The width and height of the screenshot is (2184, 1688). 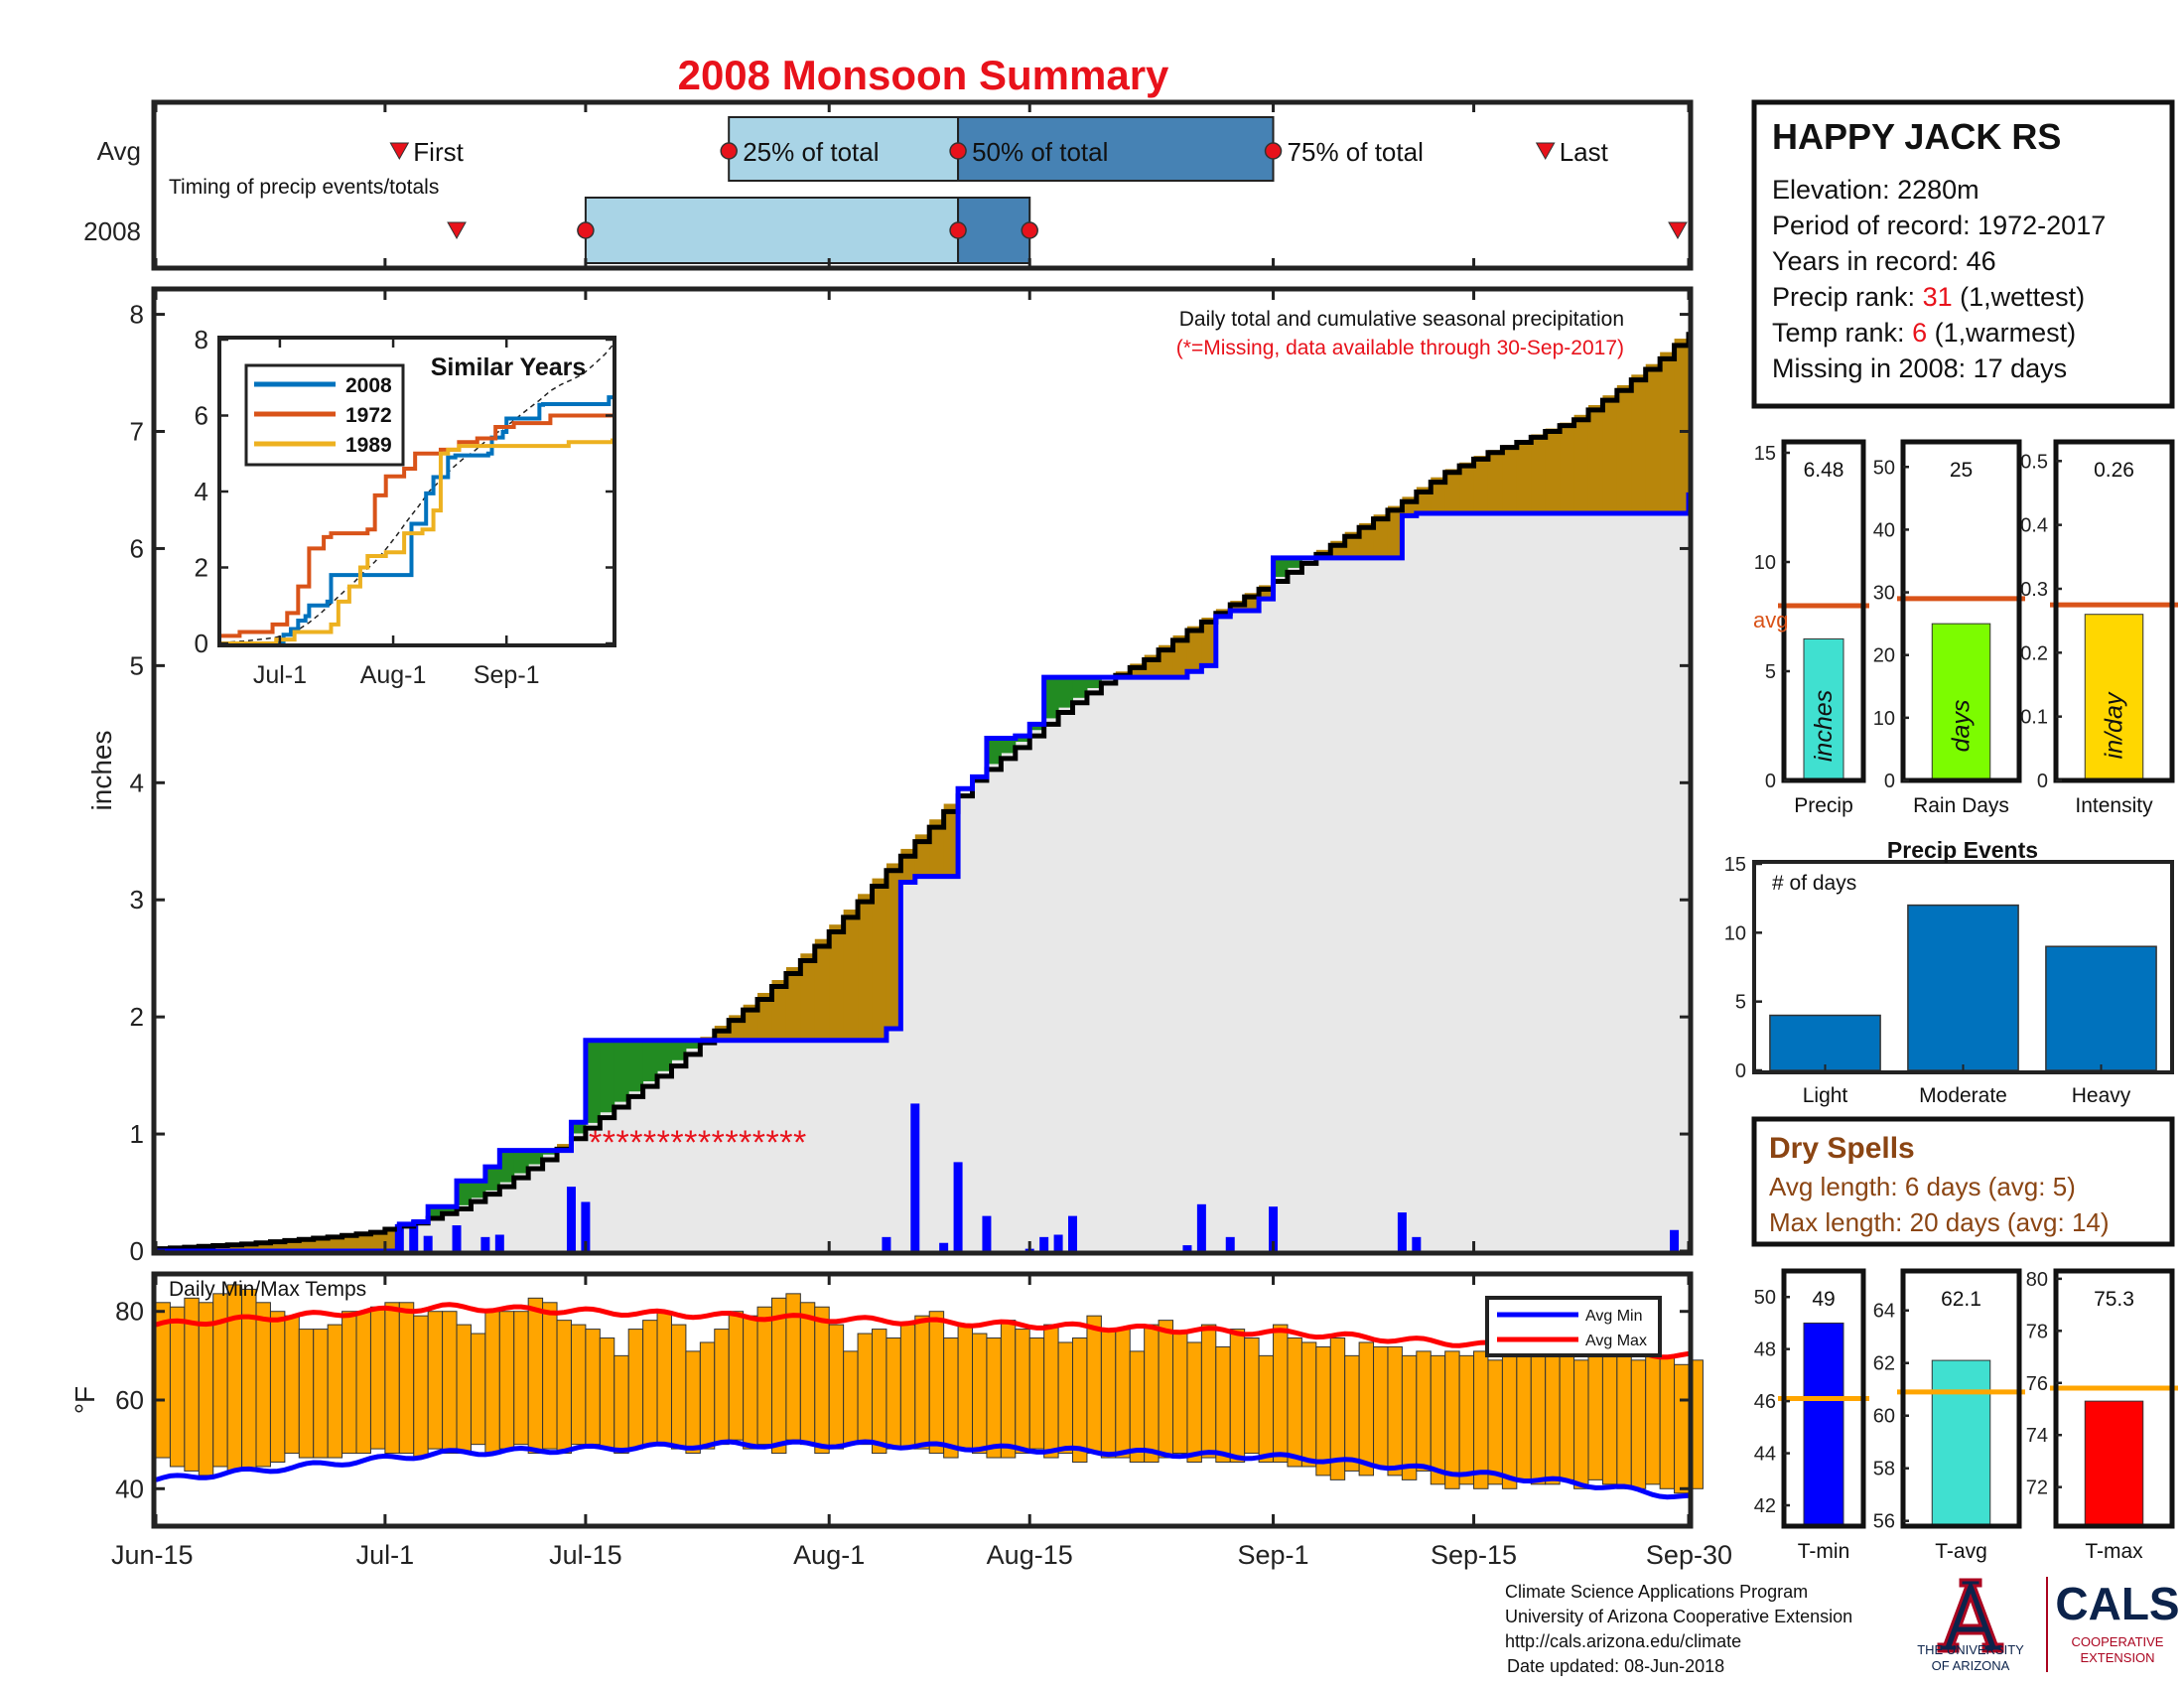 I want to click on inset-series-1989-line, so click(x=417, y=541).